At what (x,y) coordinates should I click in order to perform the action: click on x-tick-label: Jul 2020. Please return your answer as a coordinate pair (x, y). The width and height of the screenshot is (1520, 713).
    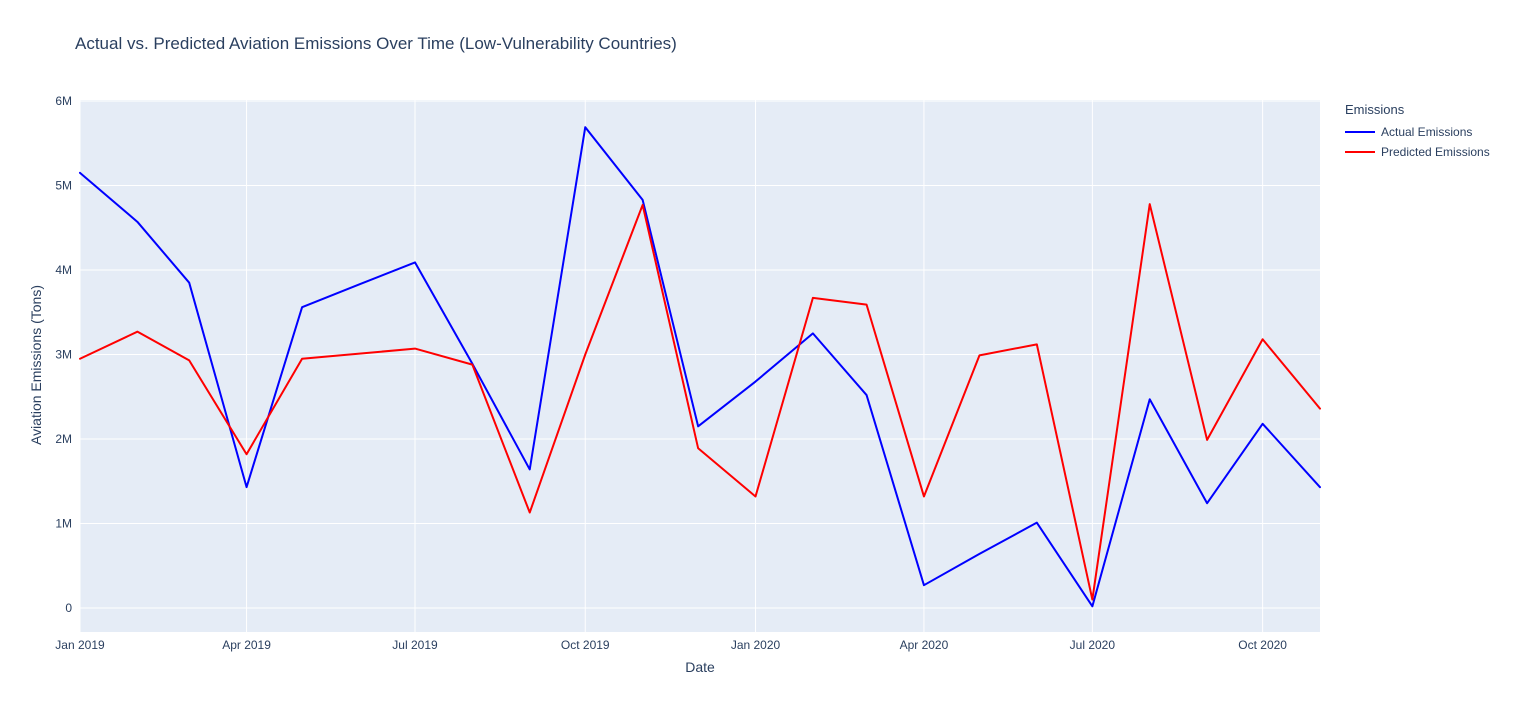
    Looking at the image, I should click on (1093, 645).